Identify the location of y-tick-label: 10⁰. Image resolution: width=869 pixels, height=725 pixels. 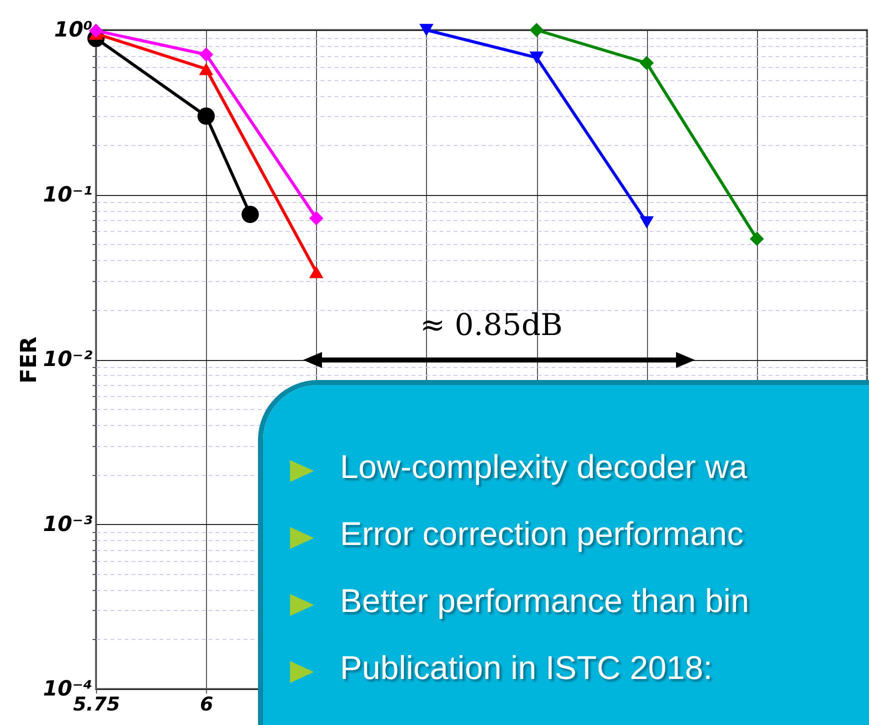
(73, 30).